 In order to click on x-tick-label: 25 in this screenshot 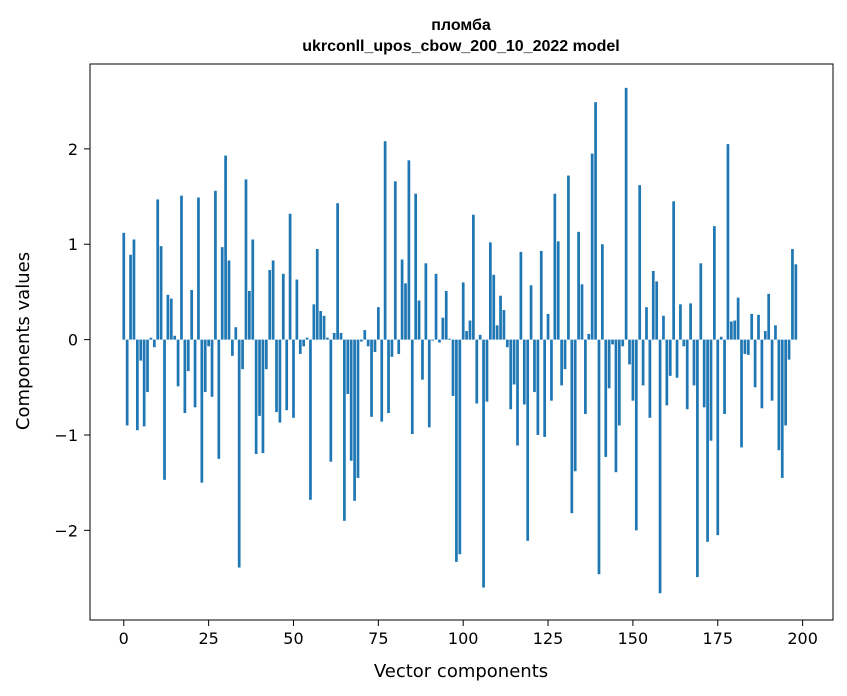, I will do `click(208, 638)`.